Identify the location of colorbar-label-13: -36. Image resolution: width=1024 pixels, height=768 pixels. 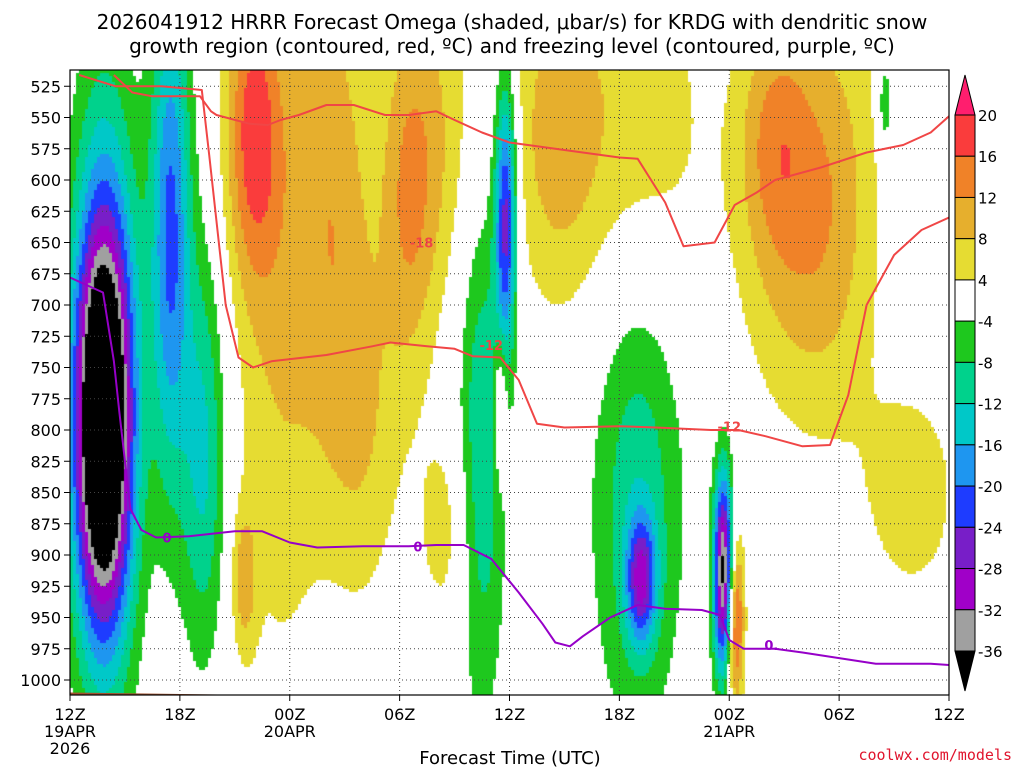
(990, 652).